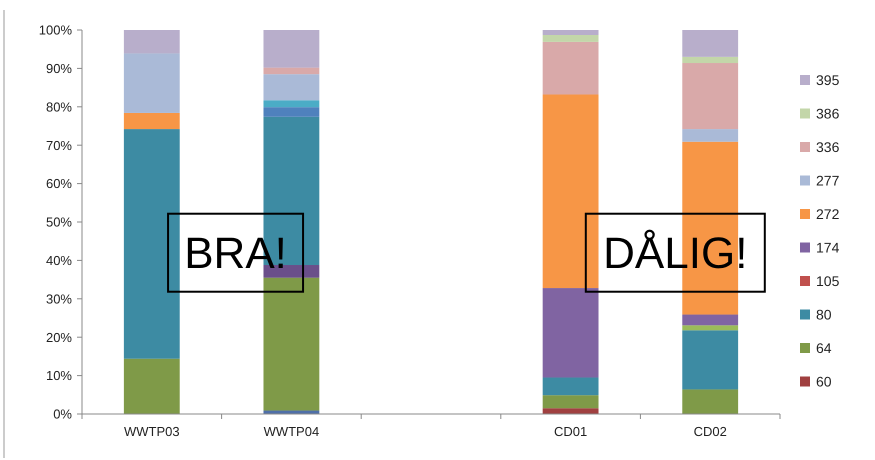 Image resolution: width=875 pixels, height=460 pixels. I want to click on legend-label: 60, so click(824, 381).